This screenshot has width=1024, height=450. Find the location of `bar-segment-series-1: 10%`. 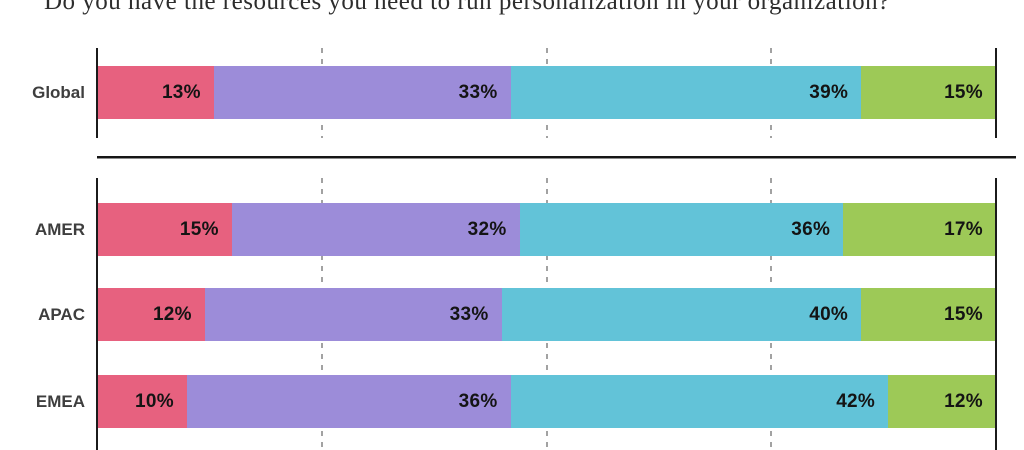

bar-segment-series-1: 10% is located at coordinates (142, 401).